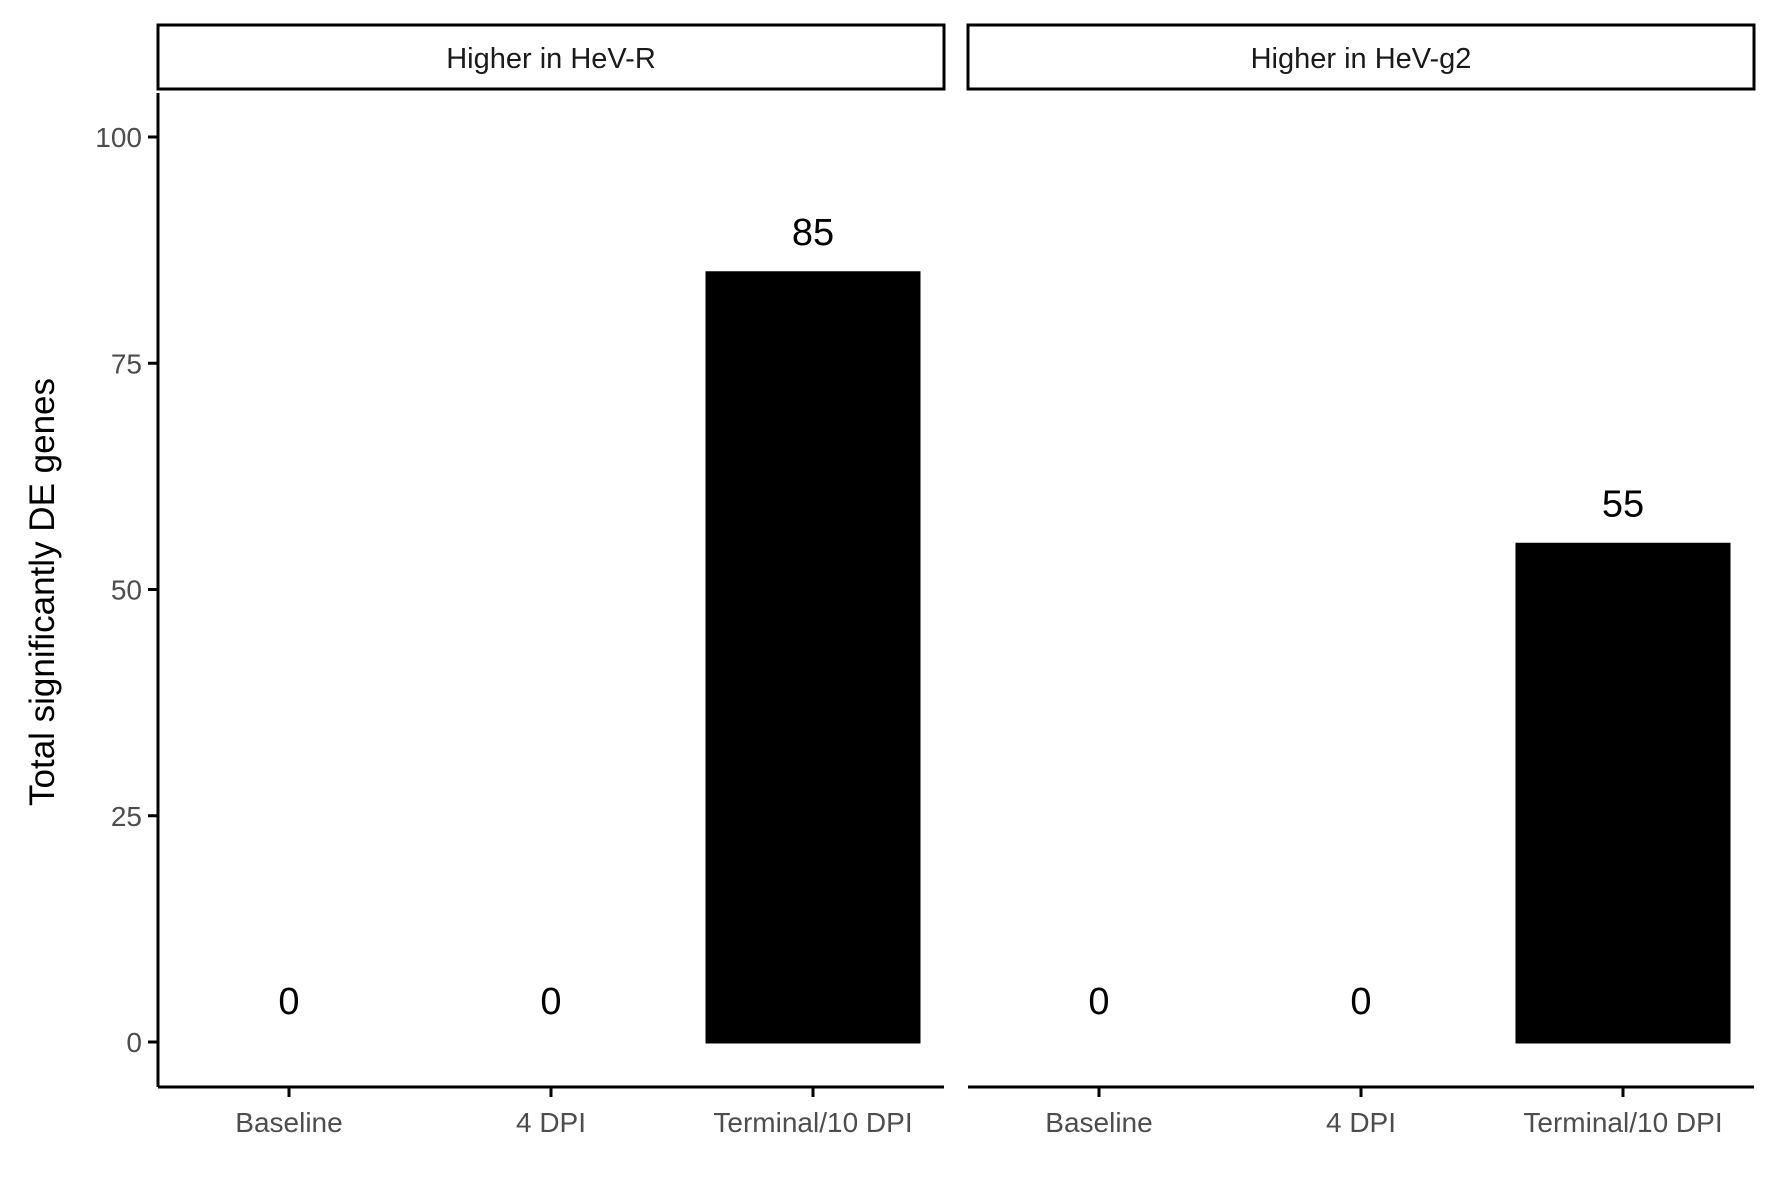  What do you see at coordinates (1623, 504) in the screenshot?
I see `data-label: 55` at bounding box center [1623, 504].